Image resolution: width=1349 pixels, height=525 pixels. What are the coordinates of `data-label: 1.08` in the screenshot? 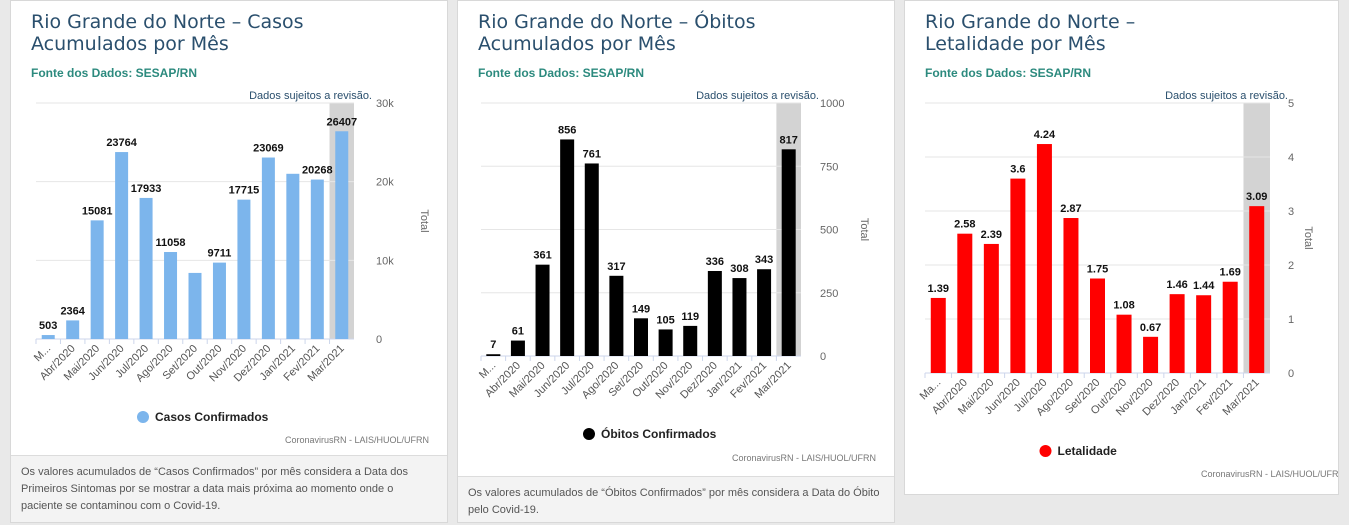 It's located at (1123, 306).